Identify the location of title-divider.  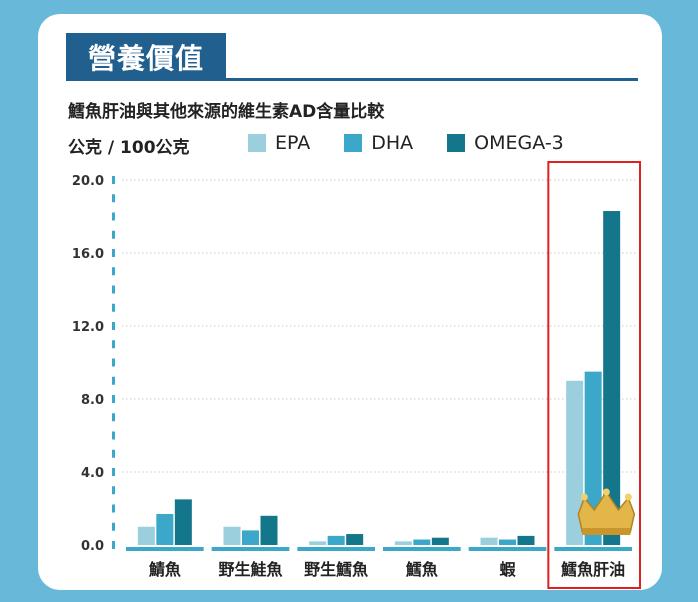
(352, 79).